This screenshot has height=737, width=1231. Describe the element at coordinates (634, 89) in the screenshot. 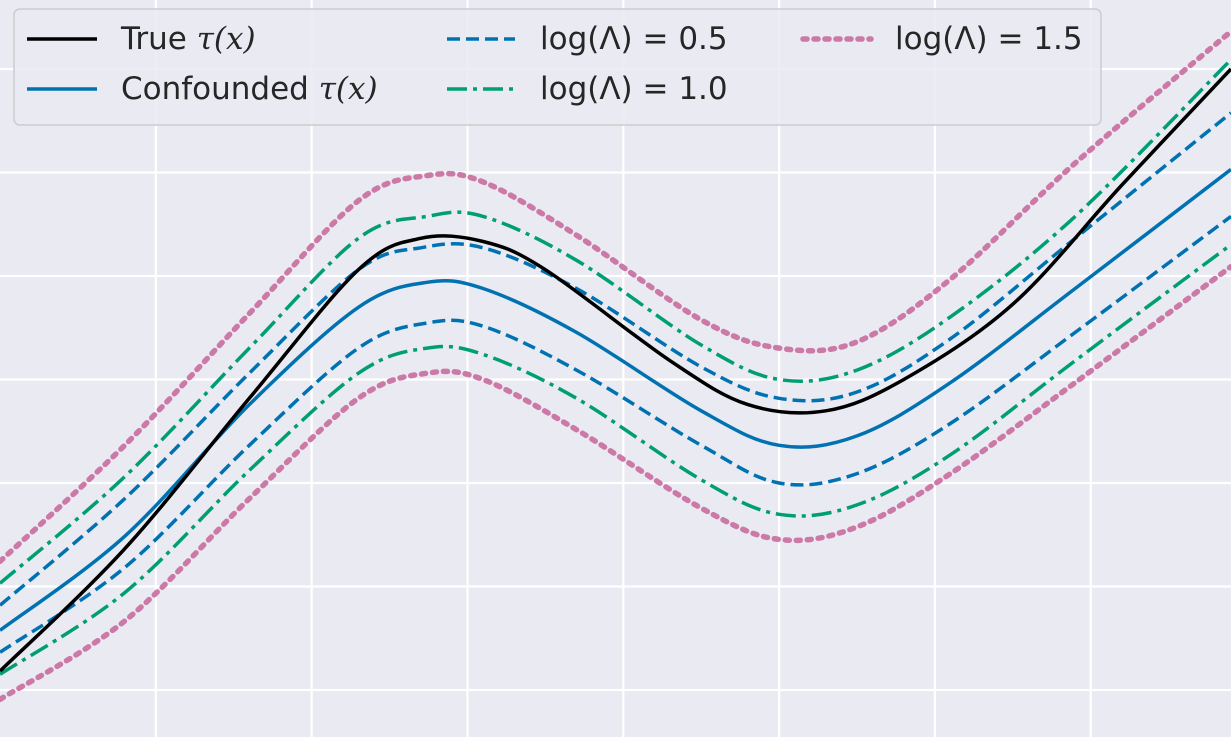

I see `legend-label-lambda-1.0: log(Λ) = 1.0` at that location.